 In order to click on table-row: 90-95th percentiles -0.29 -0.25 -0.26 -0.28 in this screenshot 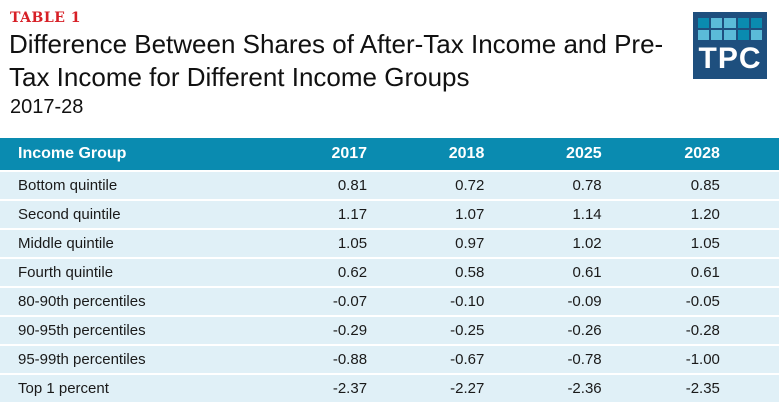, I will do `click(389, 330)`.